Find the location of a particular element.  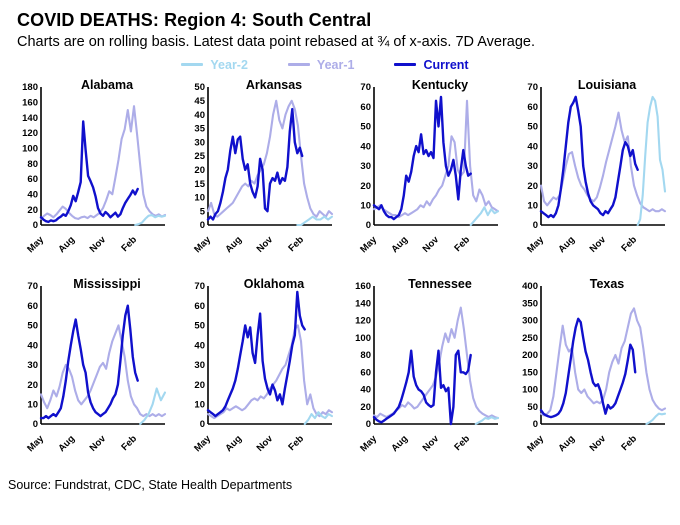

legend-item-year-2: Year-2 is located at coordinates (214, 65).